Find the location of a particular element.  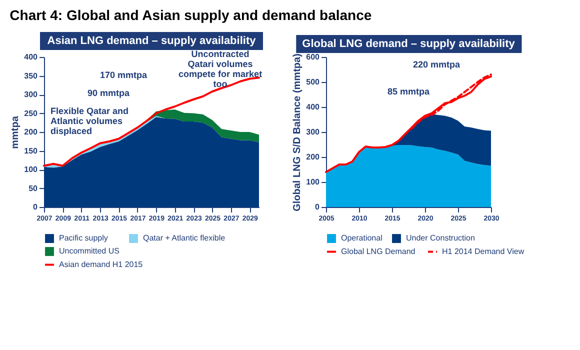

y-axis-title: Global LNG S/D Balance (mmtpa) is located at coordinates (298, 133).